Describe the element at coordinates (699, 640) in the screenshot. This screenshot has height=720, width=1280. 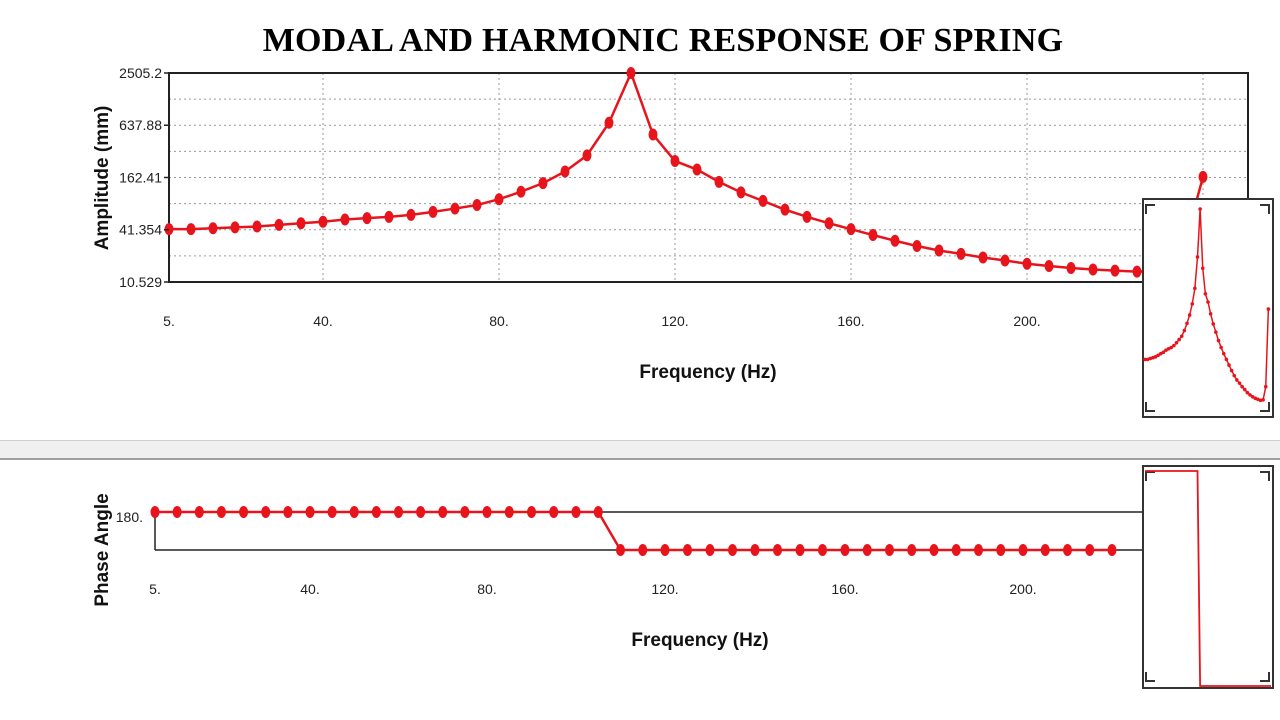
I see `phase-x-axis-label: Frequency (Hz)` at that location.